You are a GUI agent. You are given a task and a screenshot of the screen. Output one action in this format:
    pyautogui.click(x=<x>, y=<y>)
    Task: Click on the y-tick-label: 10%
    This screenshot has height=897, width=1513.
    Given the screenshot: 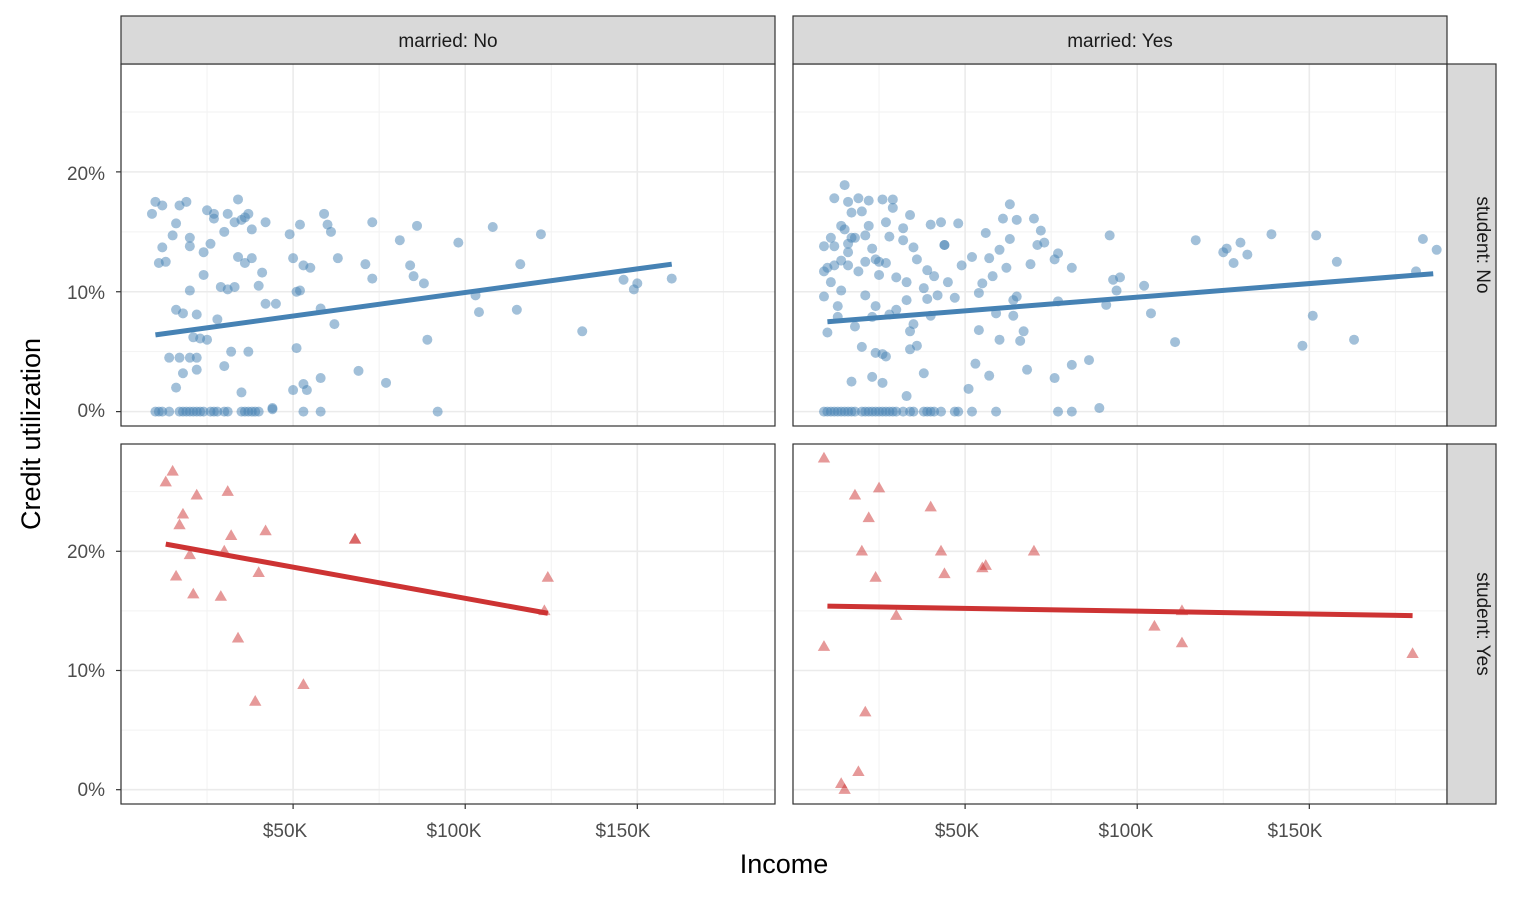 What is the action you would take?
    pyautogui.click(x=86, y=293)
    